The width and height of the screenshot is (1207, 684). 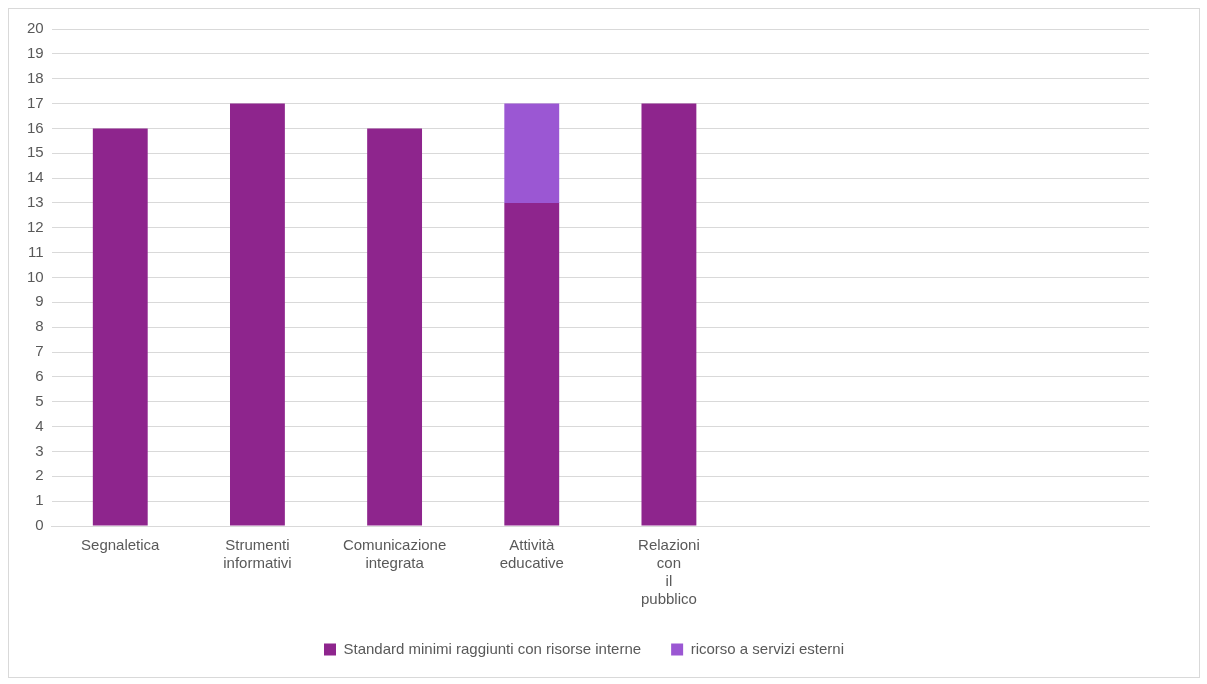 What do you see at coordinates (394, 554) in the screenshot?
I see `x-tick-label: Comunicazione integrata` at bounding box center [394, 554].